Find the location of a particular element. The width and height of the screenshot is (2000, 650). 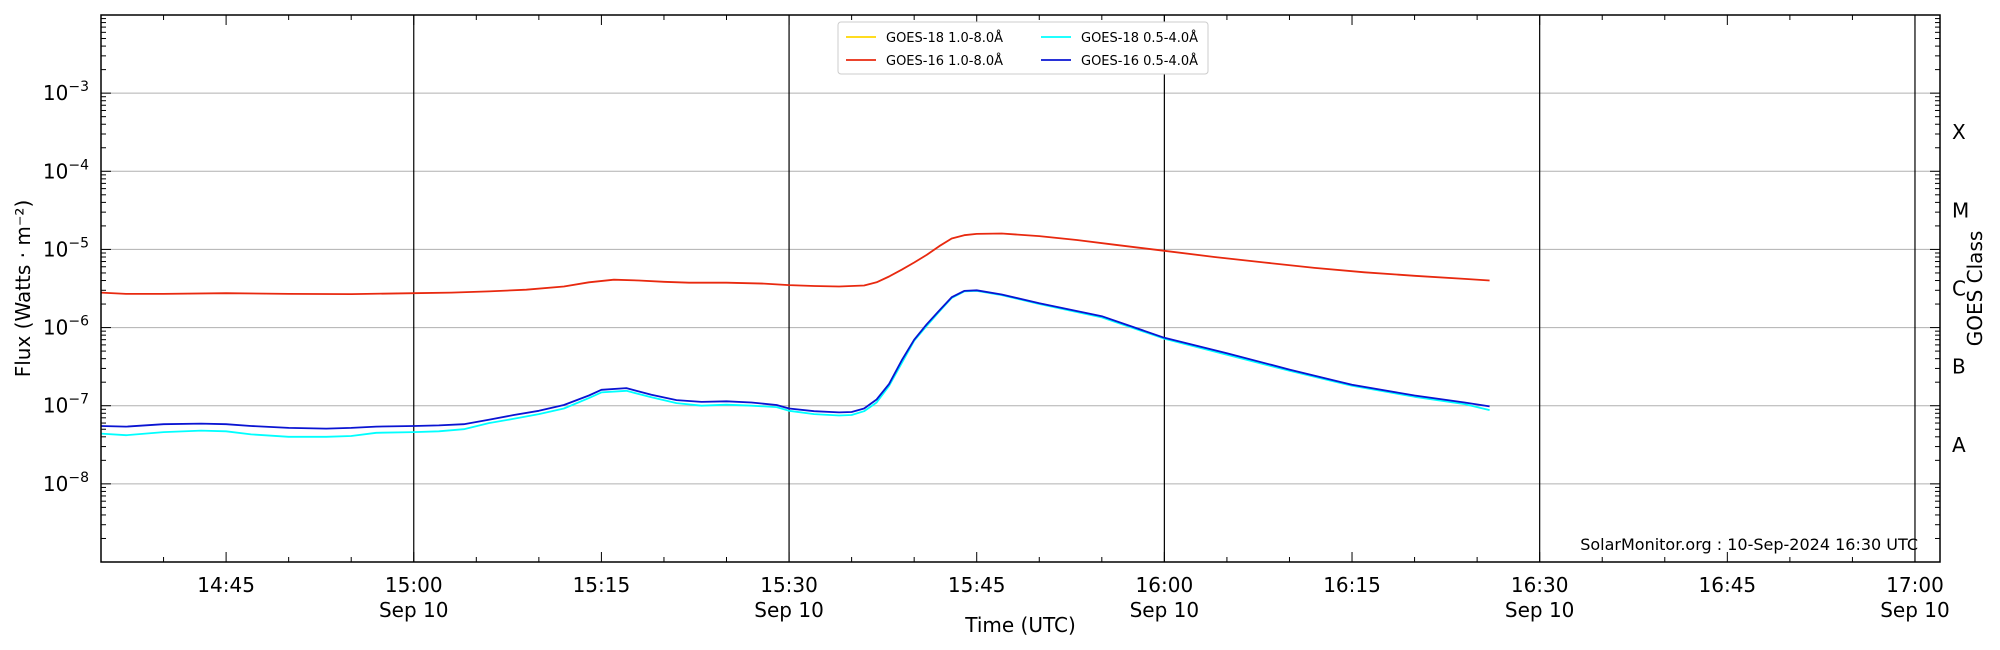

goes-class-label: X is located at coordinates (1959, 132).